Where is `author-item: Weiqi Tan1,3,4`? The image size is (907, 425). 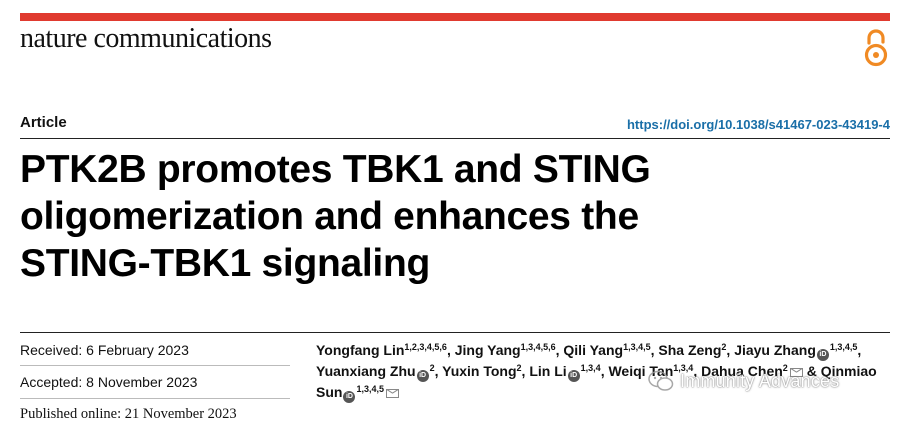
author-item: Weiqi Tan1,3,4 is located at coordinates (650, 371).